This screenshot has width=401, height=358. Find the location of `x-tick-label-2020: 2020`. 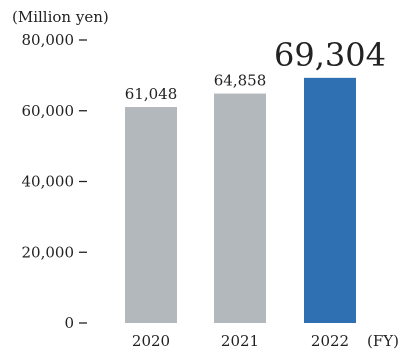

x-tick-label-2020: 2020 is located at coordinates (151, 341).